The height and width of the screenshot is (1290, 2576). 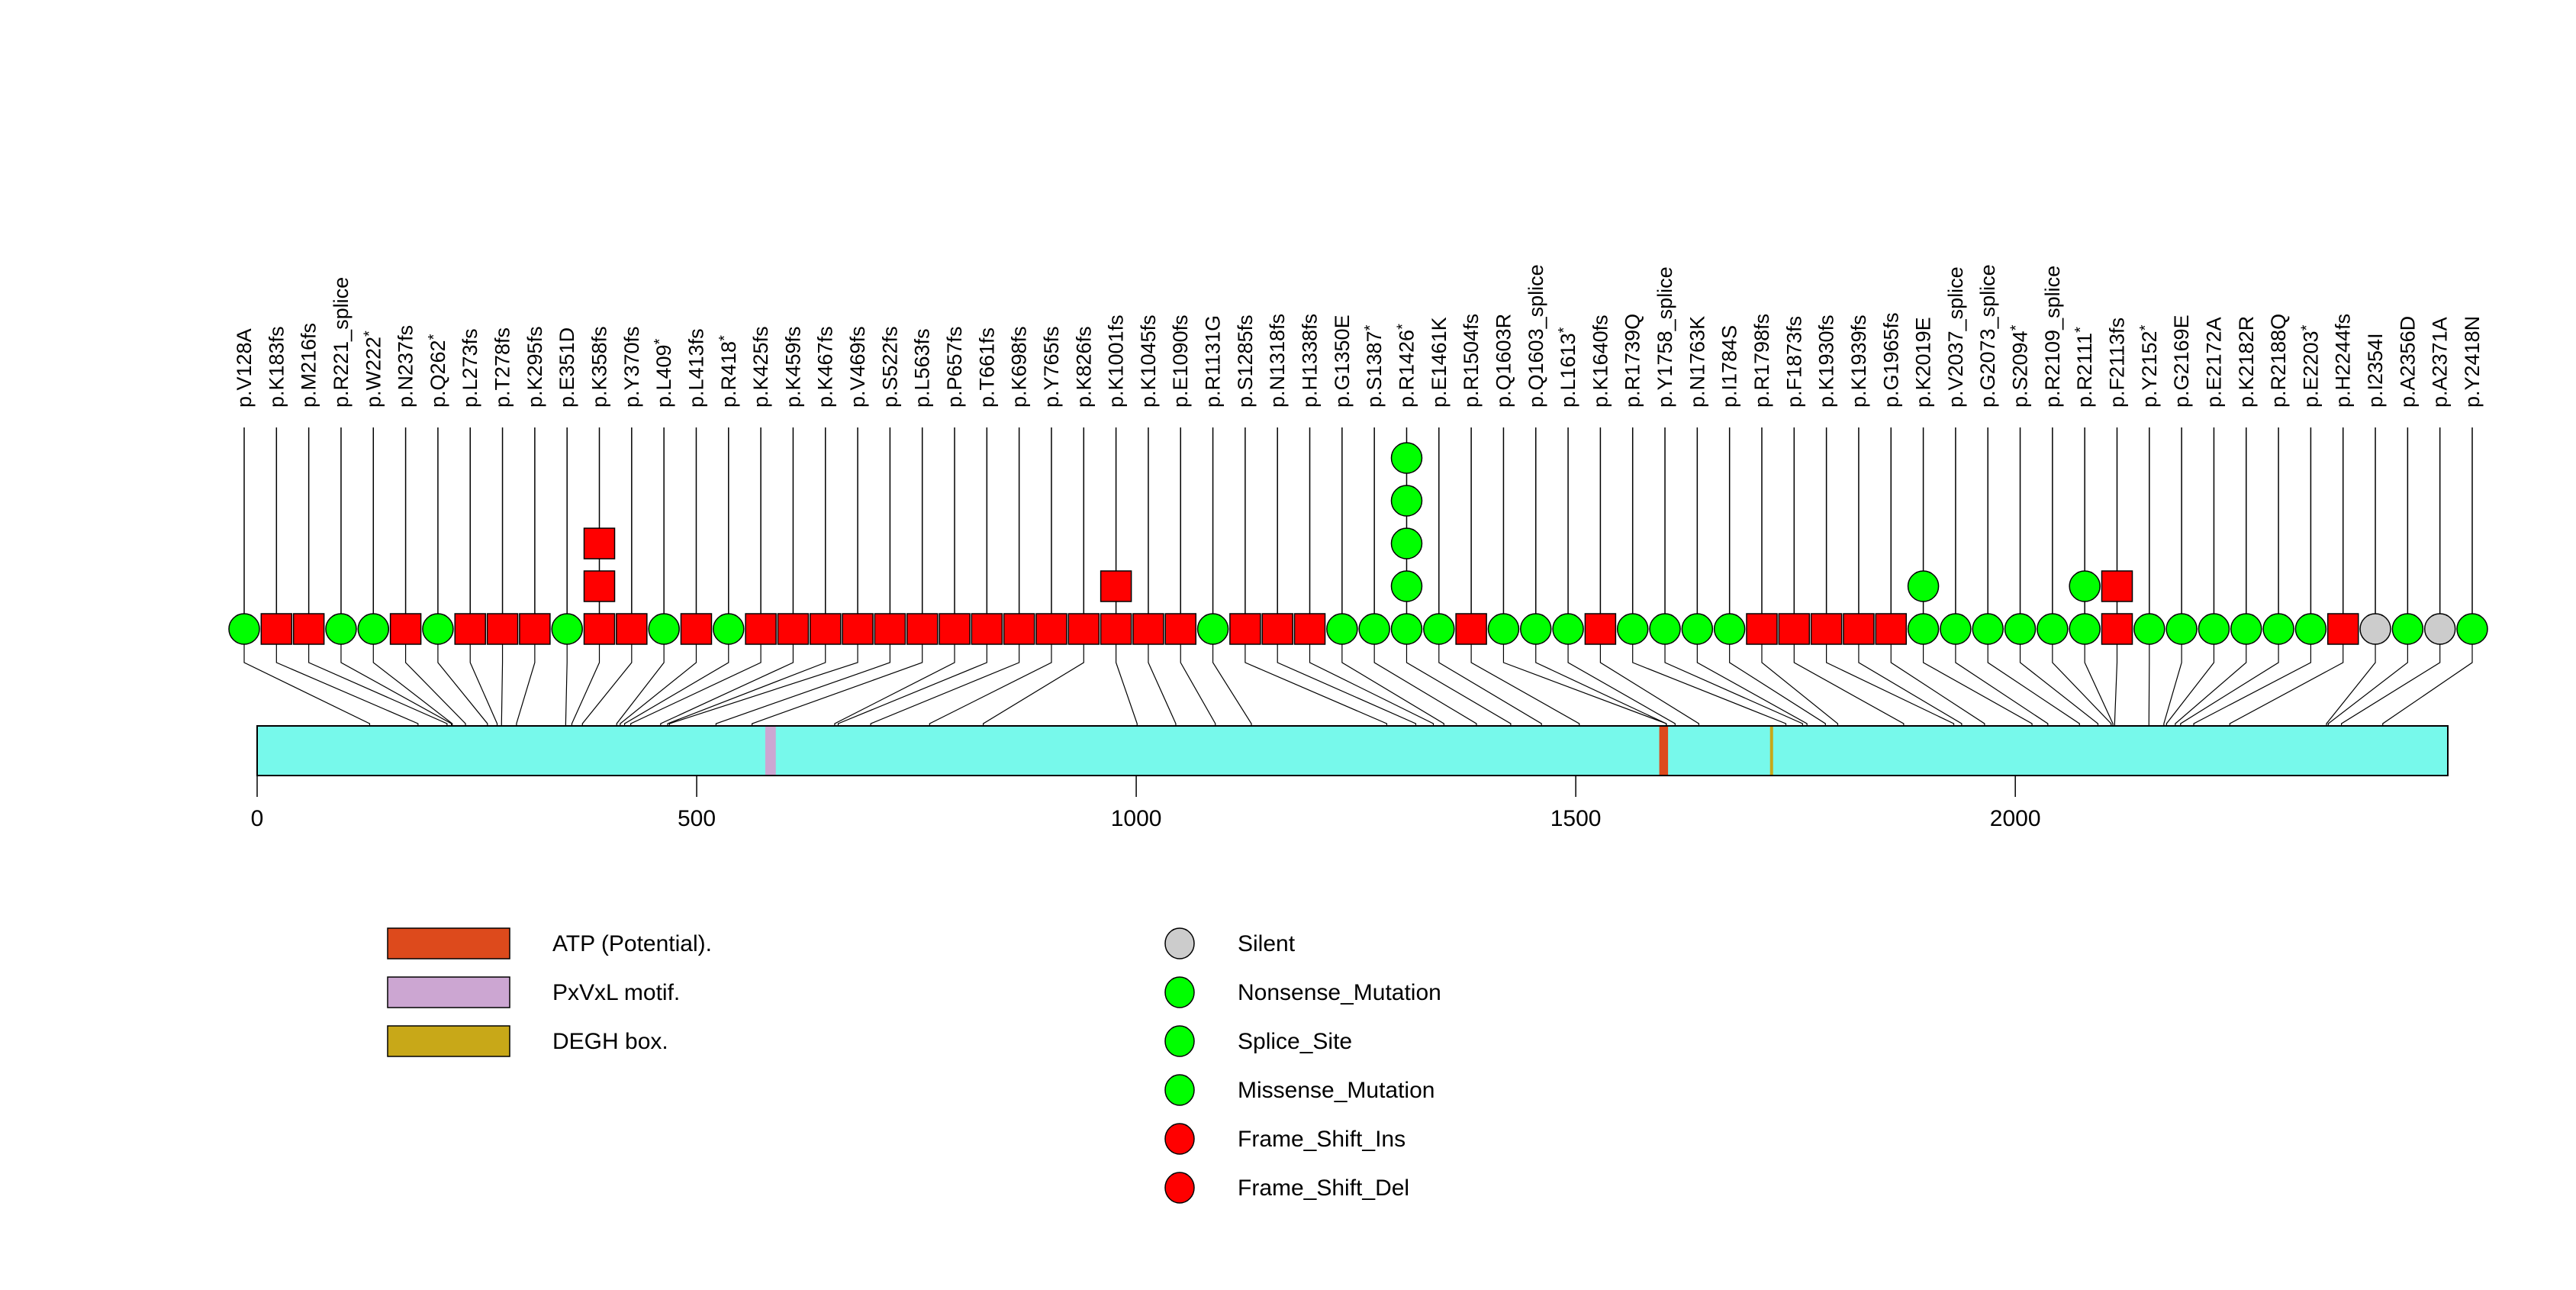 What do you see at coordinates (1761, 361) in the screenshot?
I see `mutation-label: p.R1798fs` at bounding box center [1761, 361].